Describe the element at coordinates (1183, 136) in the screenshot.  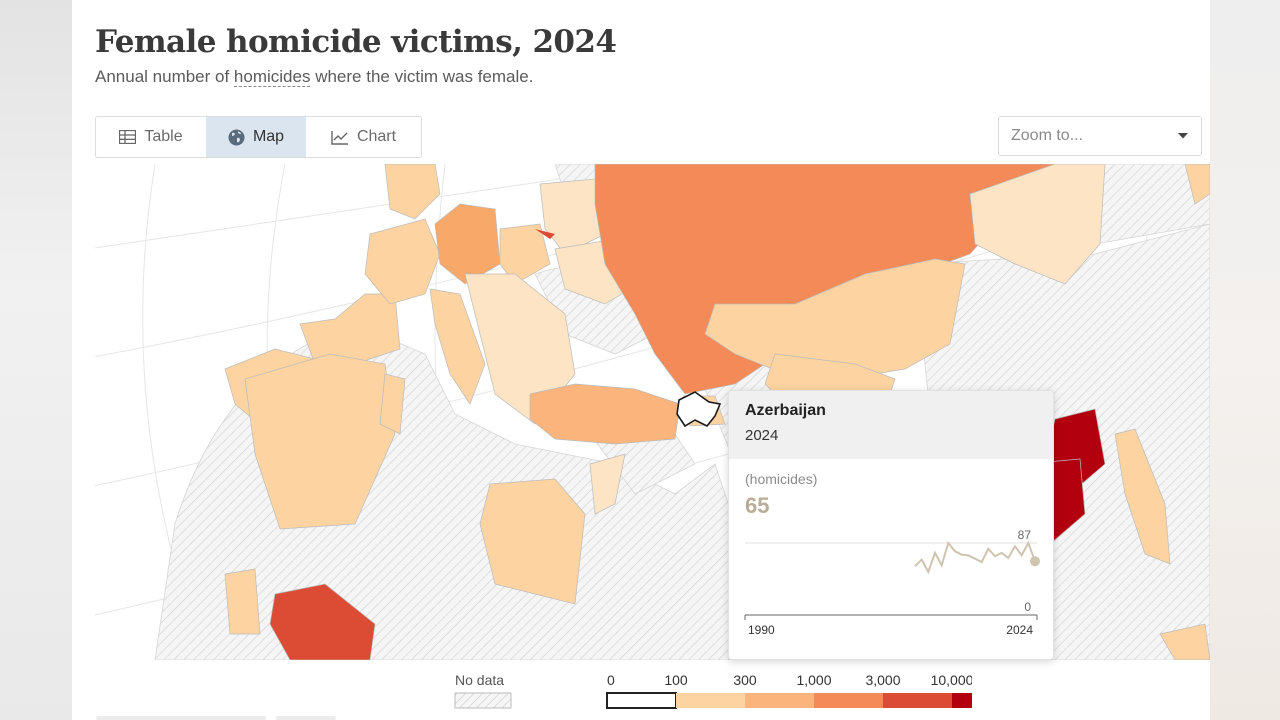
I see `chevron-down-icon` at that location.